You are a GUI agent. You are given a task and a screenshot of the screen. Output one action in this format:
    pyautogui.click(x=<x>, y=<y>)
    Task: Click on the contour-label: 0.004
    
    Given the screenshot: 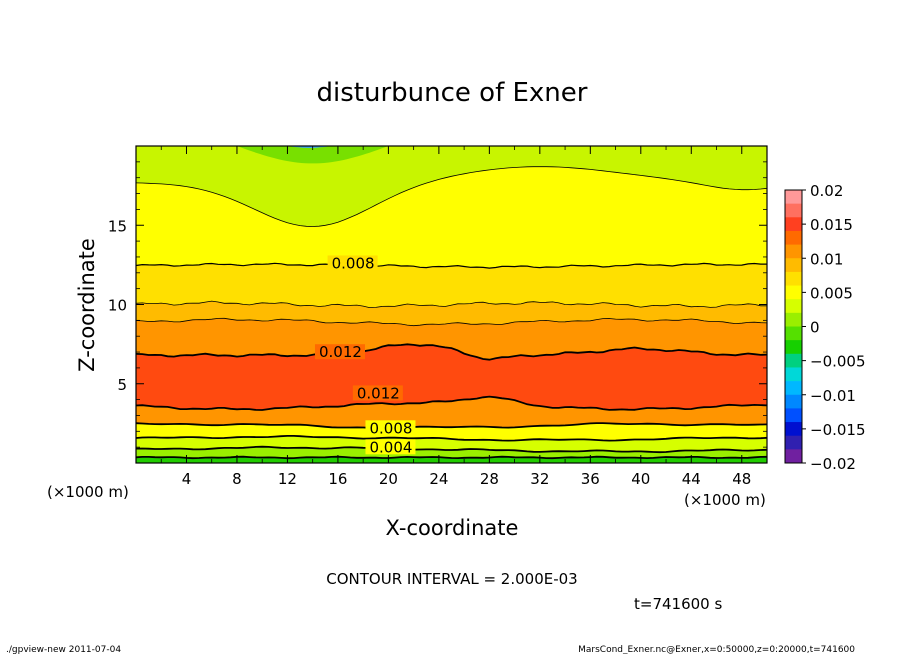 What is the action you would take?
    pyautogui.click(x=390, y=447)
    